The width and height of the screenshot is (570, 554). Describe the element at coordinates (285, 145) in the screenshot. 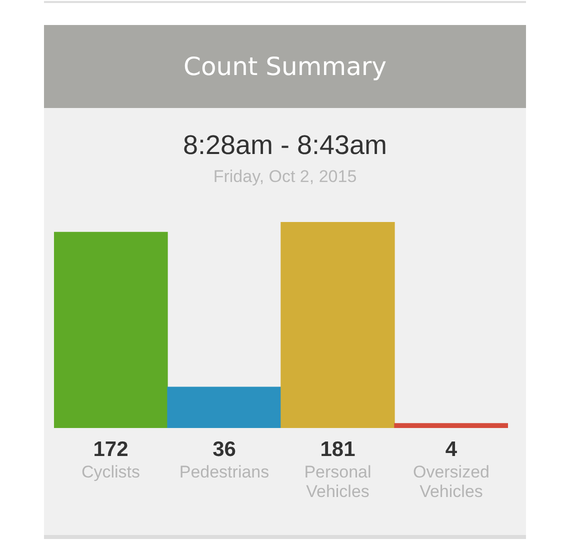

I see `chart-subtitle: 8:28am - 8:43am` at that location.